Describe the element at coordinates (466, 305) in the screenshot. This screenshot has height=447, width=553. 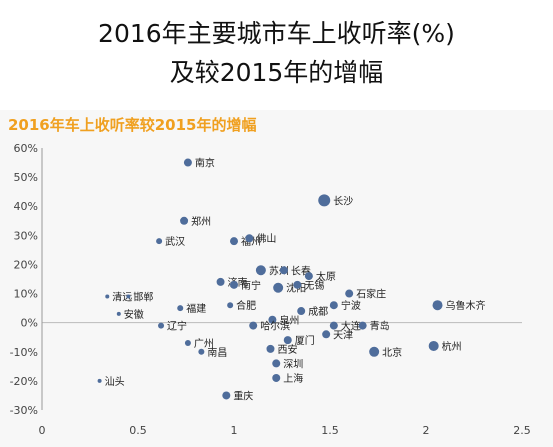
I see `data-point-label: 乌鲁木齐` at that location.